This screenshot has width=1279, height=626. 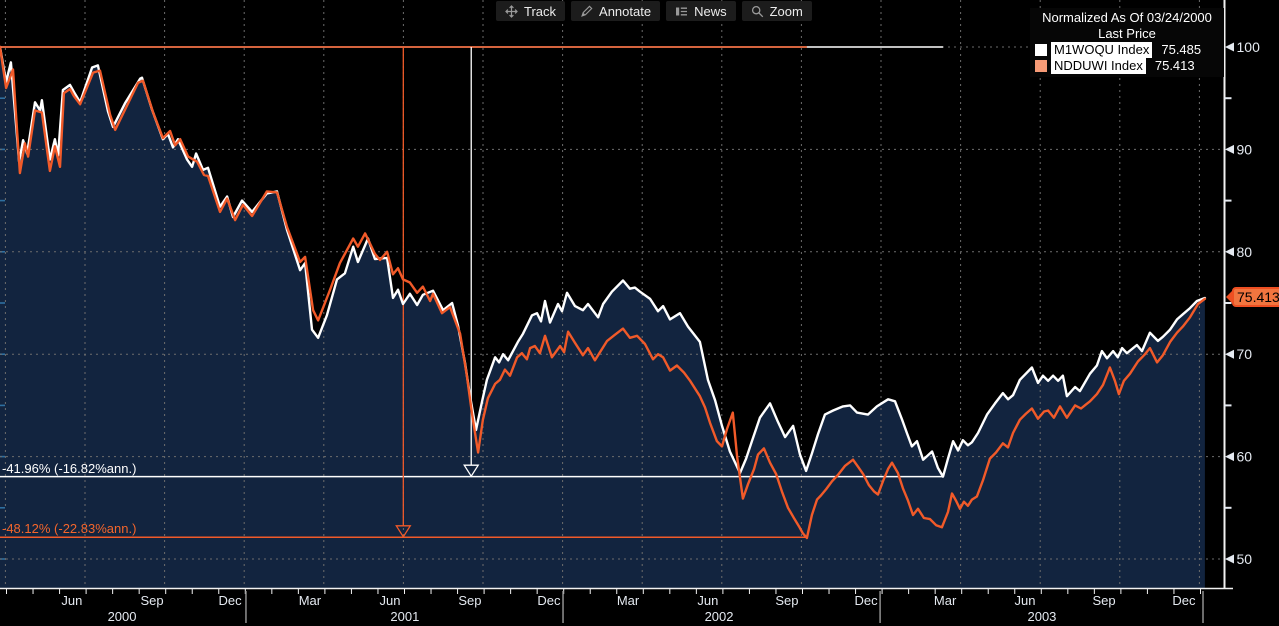 What do you see at coordinates (1245, 354) in the screenshot?
I see `y-axis-tick-label: 70` at bounding box center [1245, 354].